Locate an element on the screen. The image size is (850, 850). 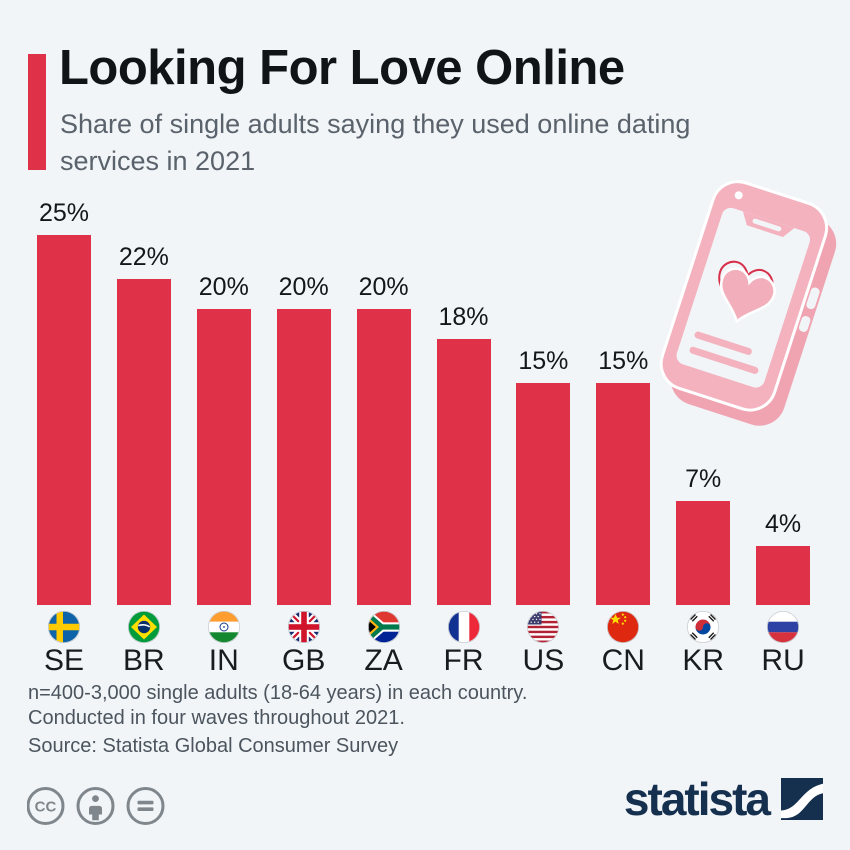
flag-us-icon is located at coordinates (543, 627).